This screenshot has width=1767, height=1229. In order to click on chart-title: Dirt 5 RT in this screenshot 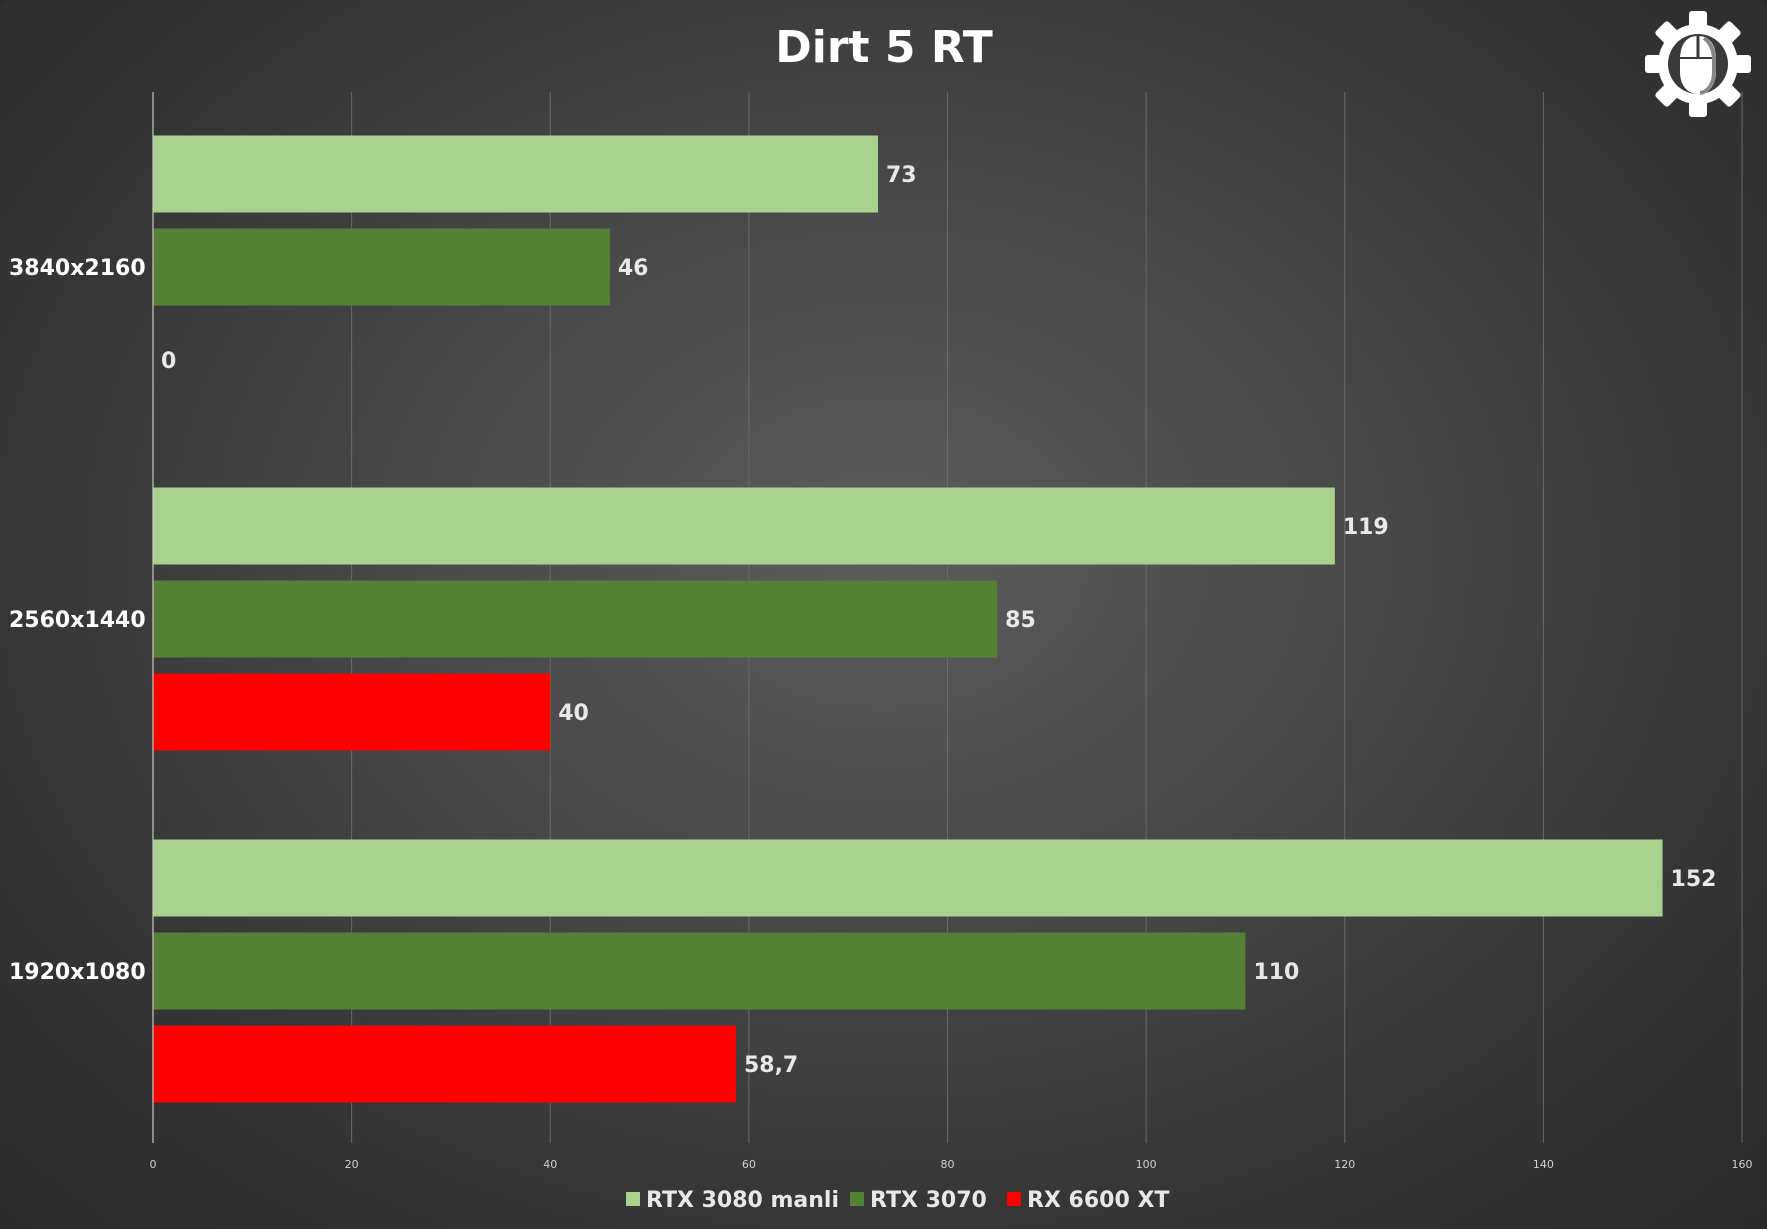, I will do `click(884, 47)`.